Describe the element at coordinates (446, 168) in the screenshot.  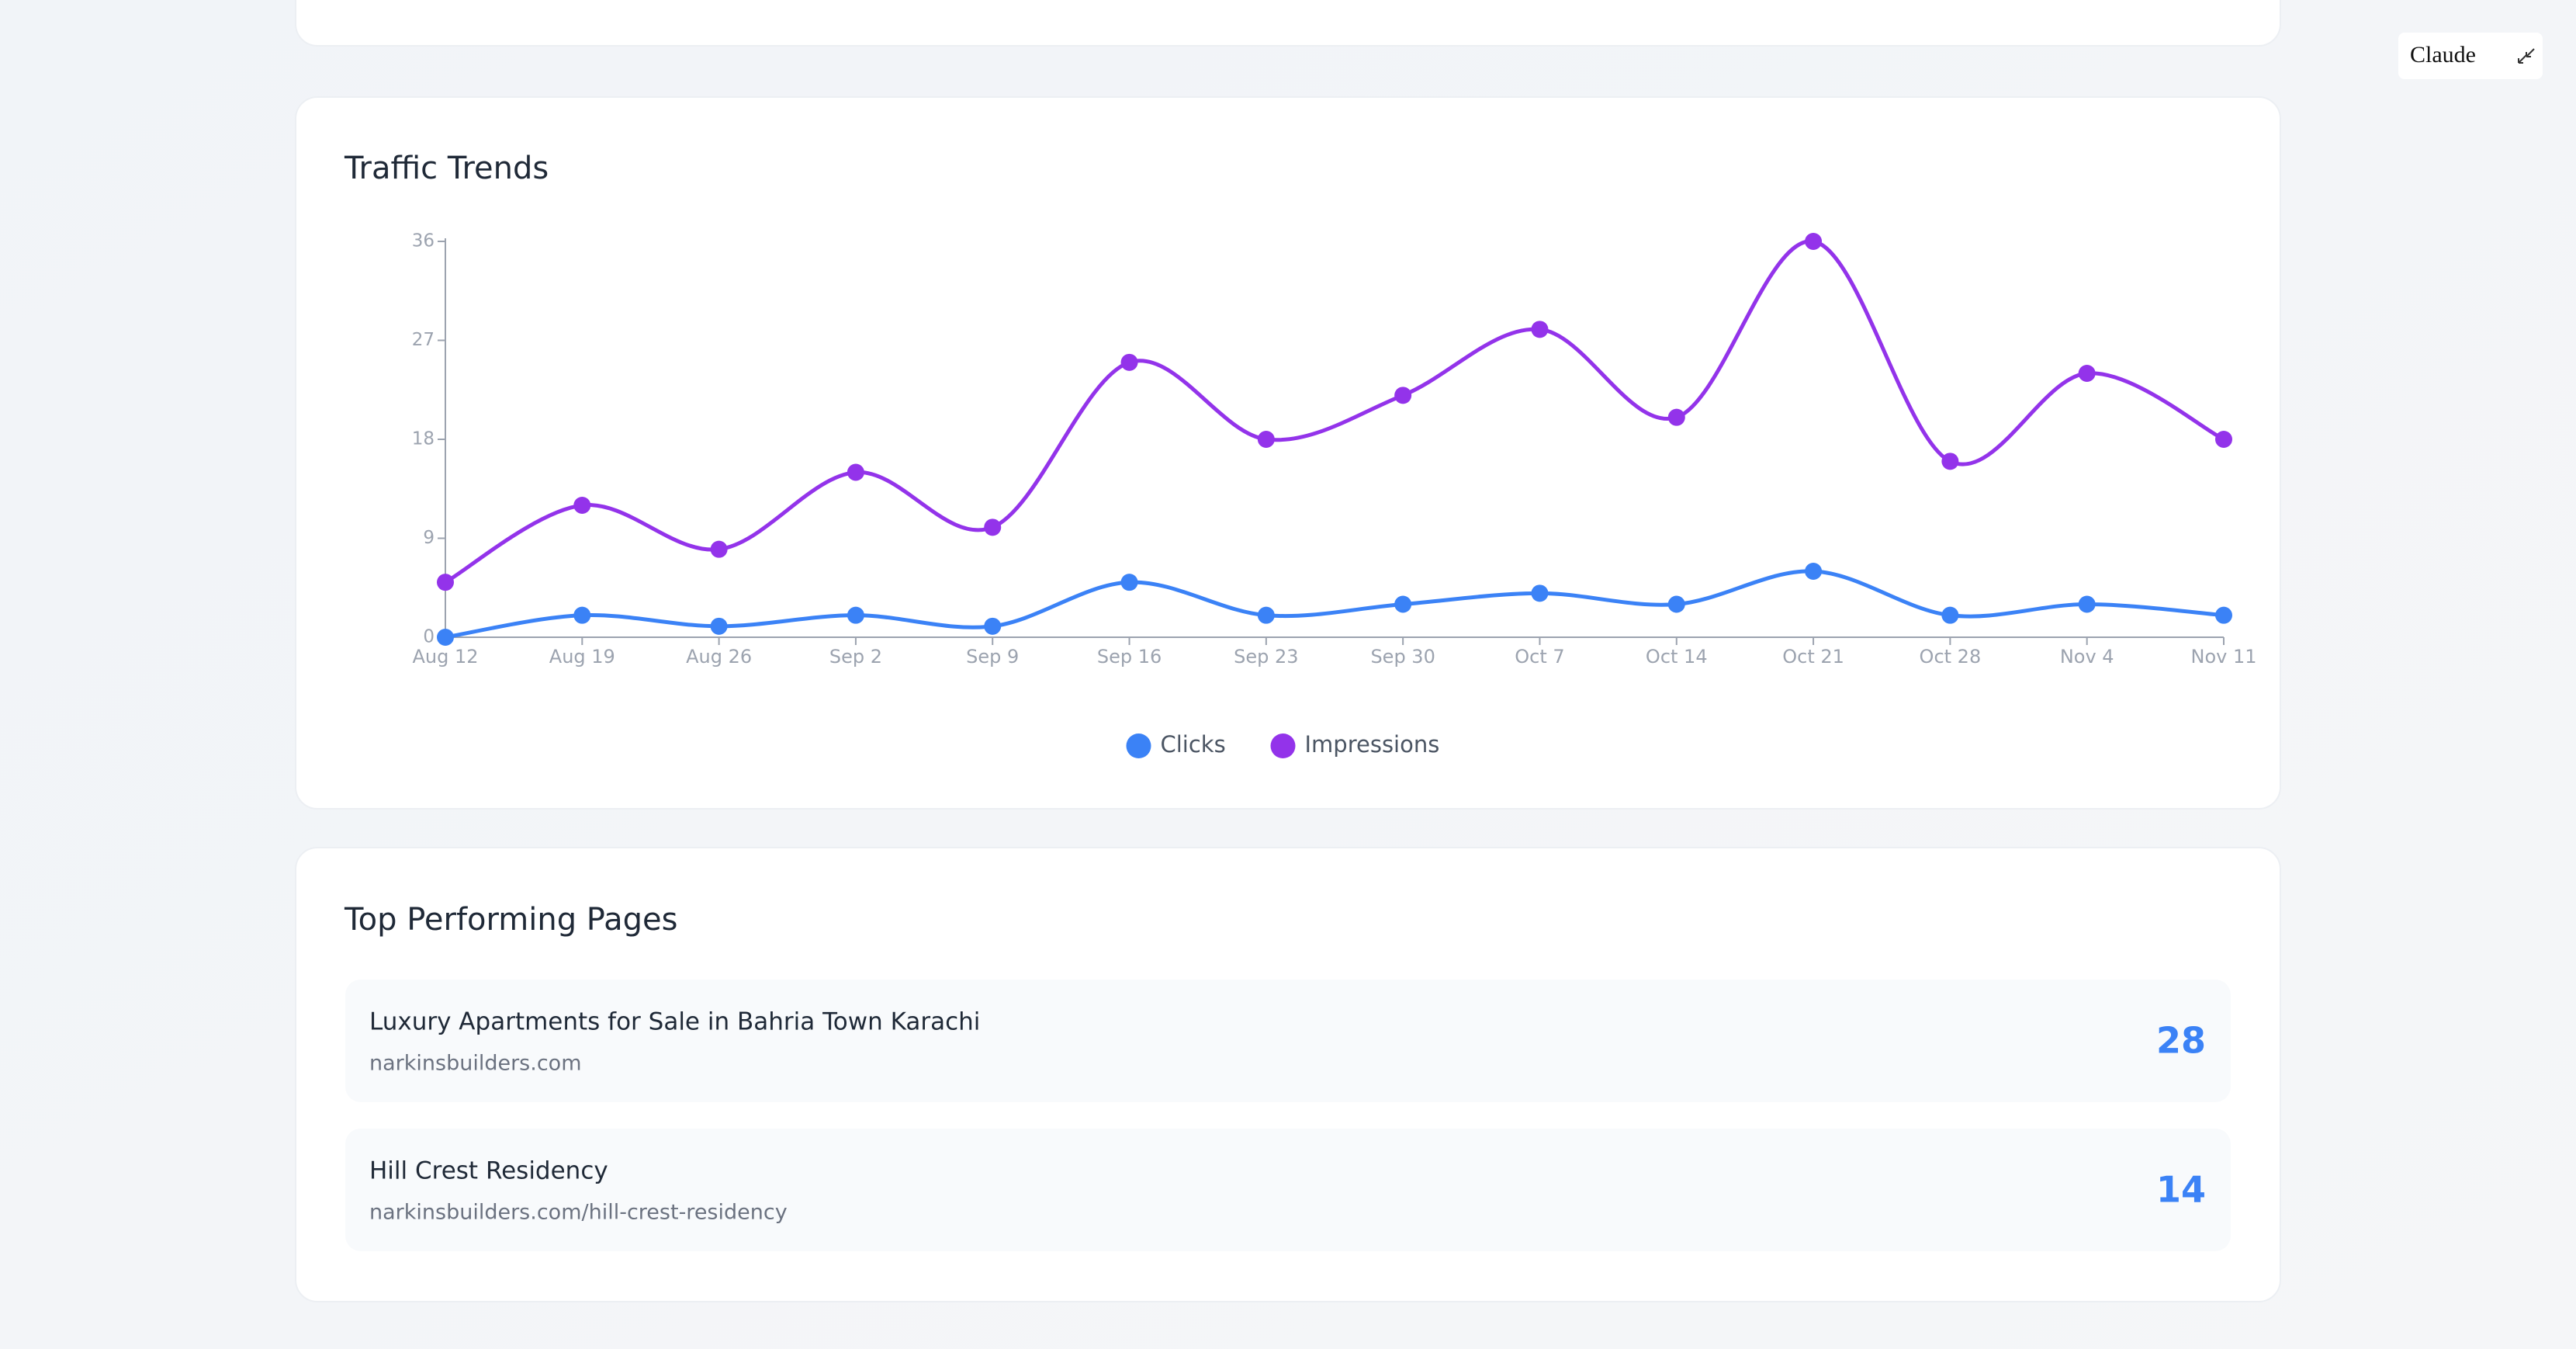
I see `chart-title: Traffic Trends` at that location.